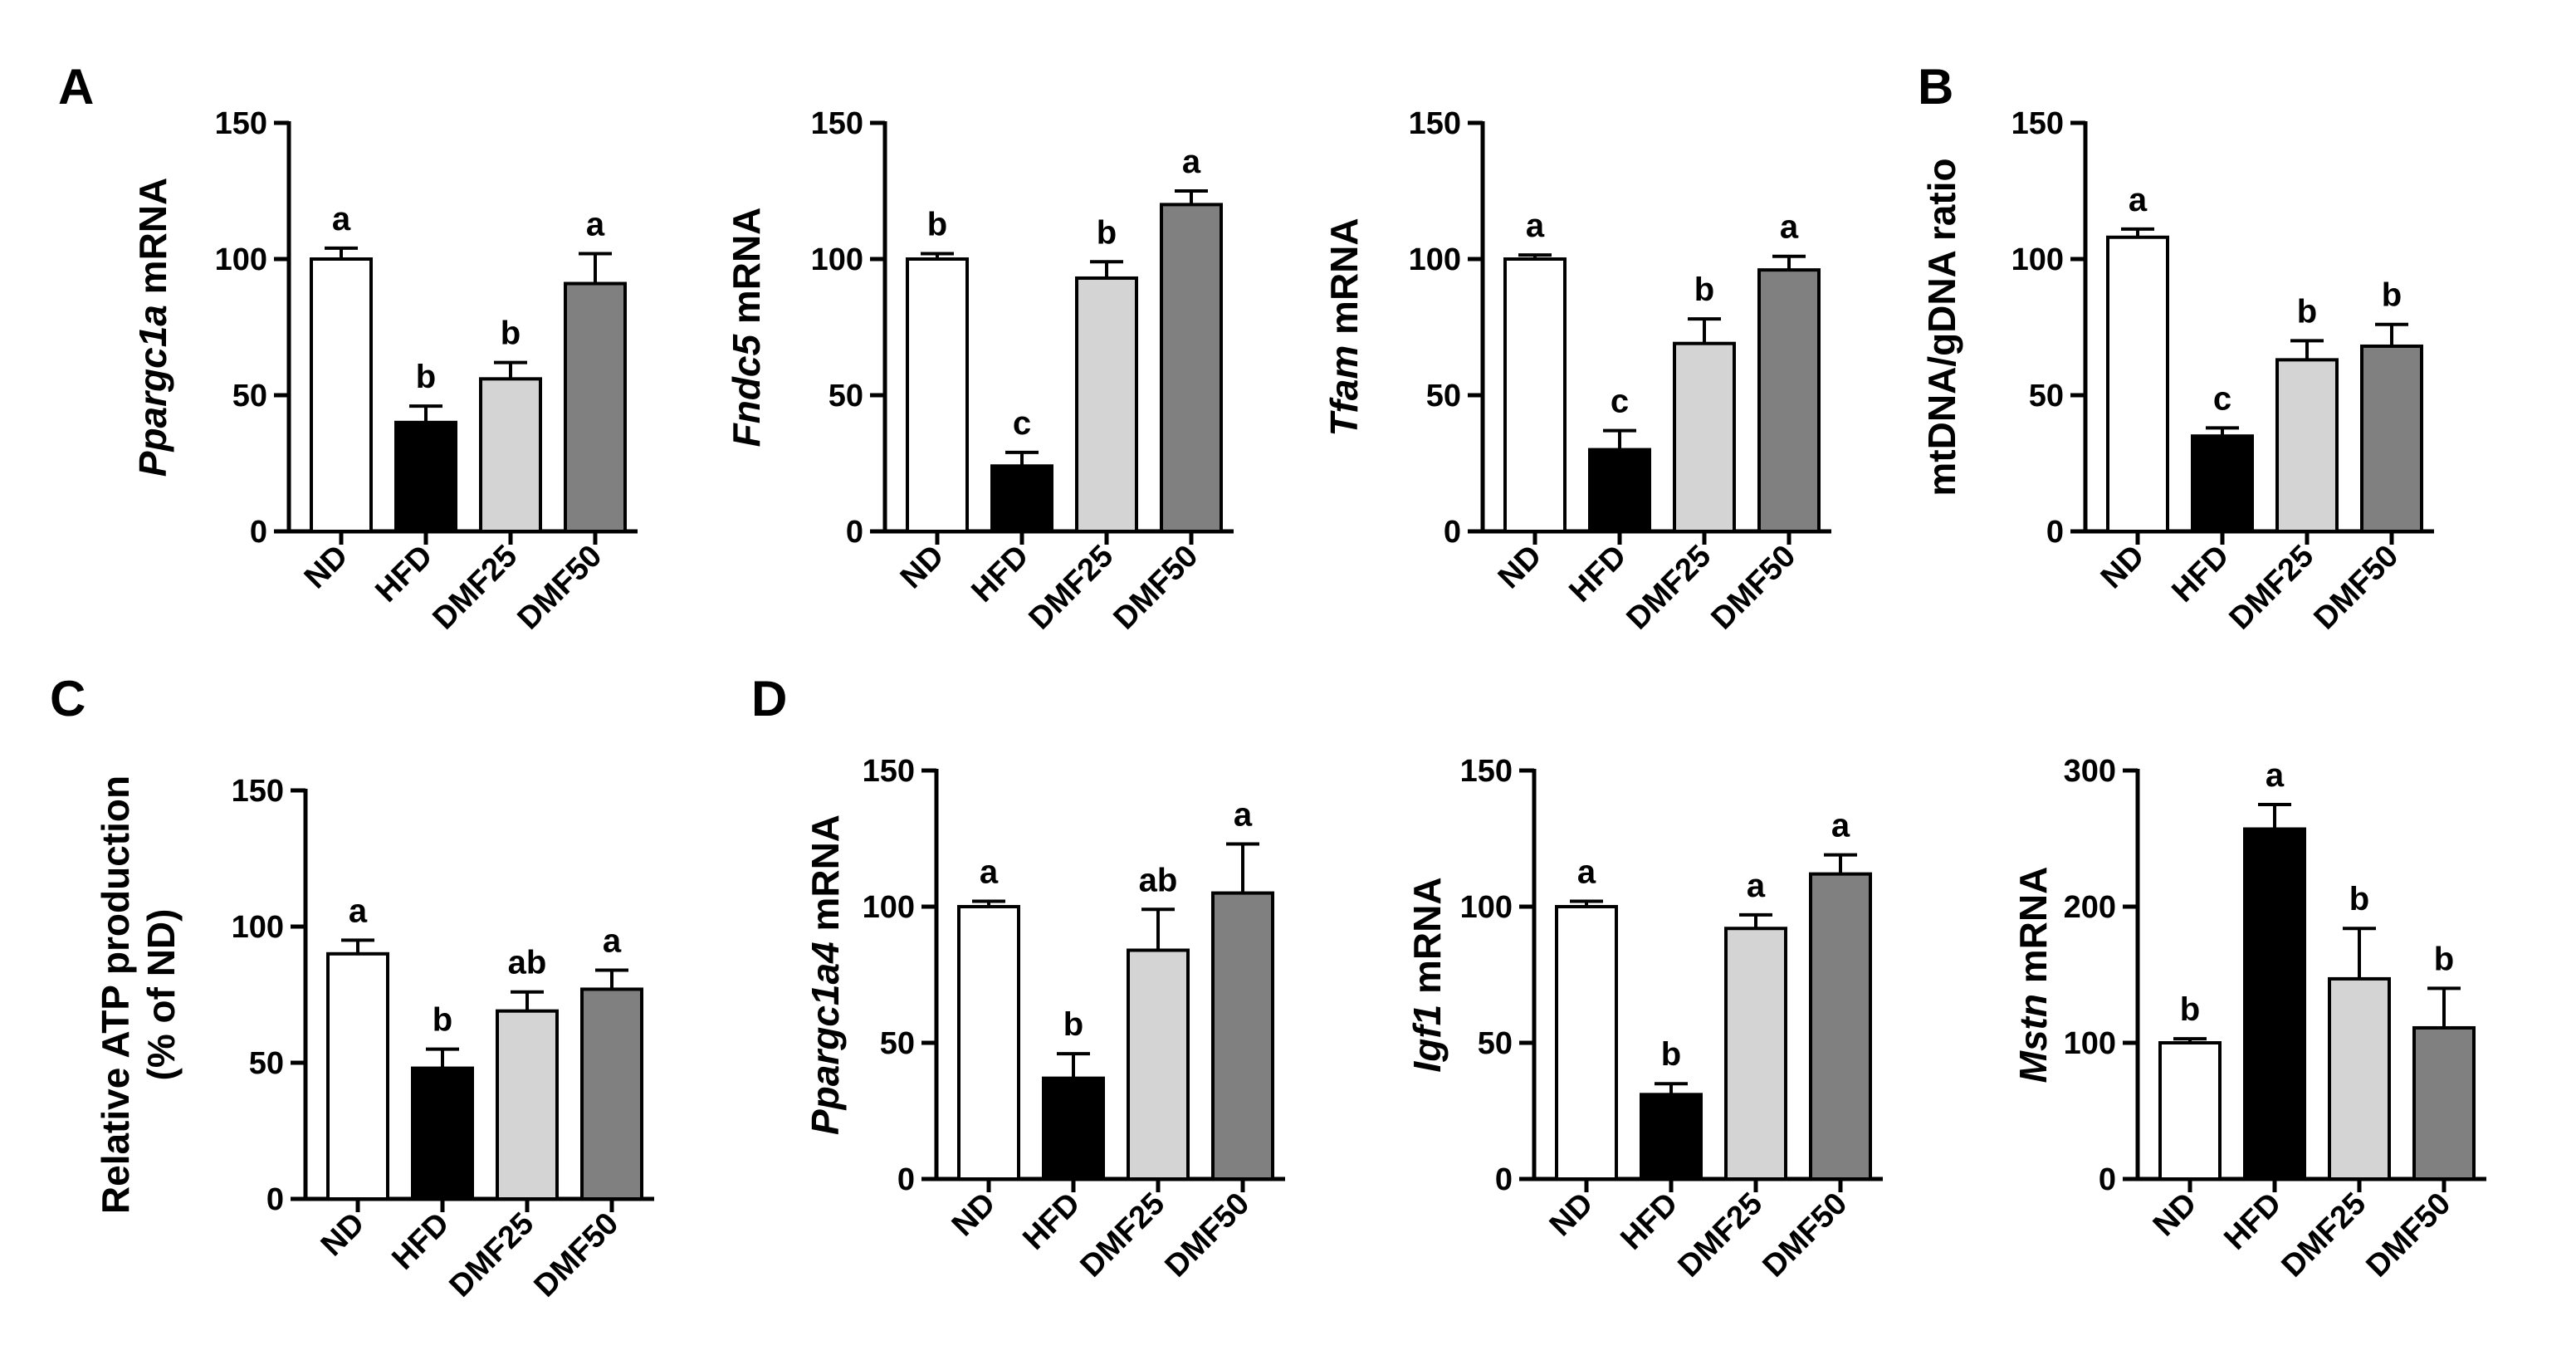  I want to click on chart-8: 0 100 200 300 b ND a HFD b DMF25 b DMF50 Mstn mRNA, so click(2248, 1019).